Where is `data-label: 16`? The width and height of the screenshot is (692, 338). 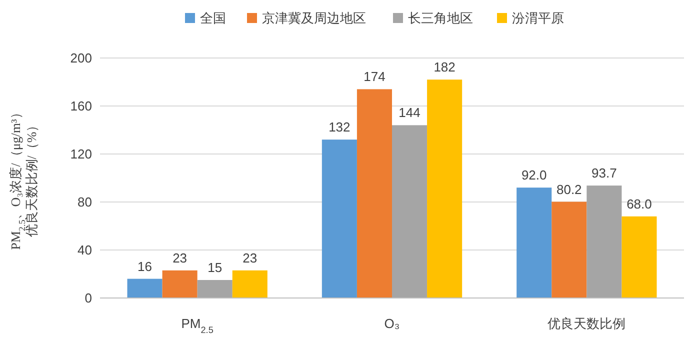 data-label: 16 is located at coordinates (145, 266).